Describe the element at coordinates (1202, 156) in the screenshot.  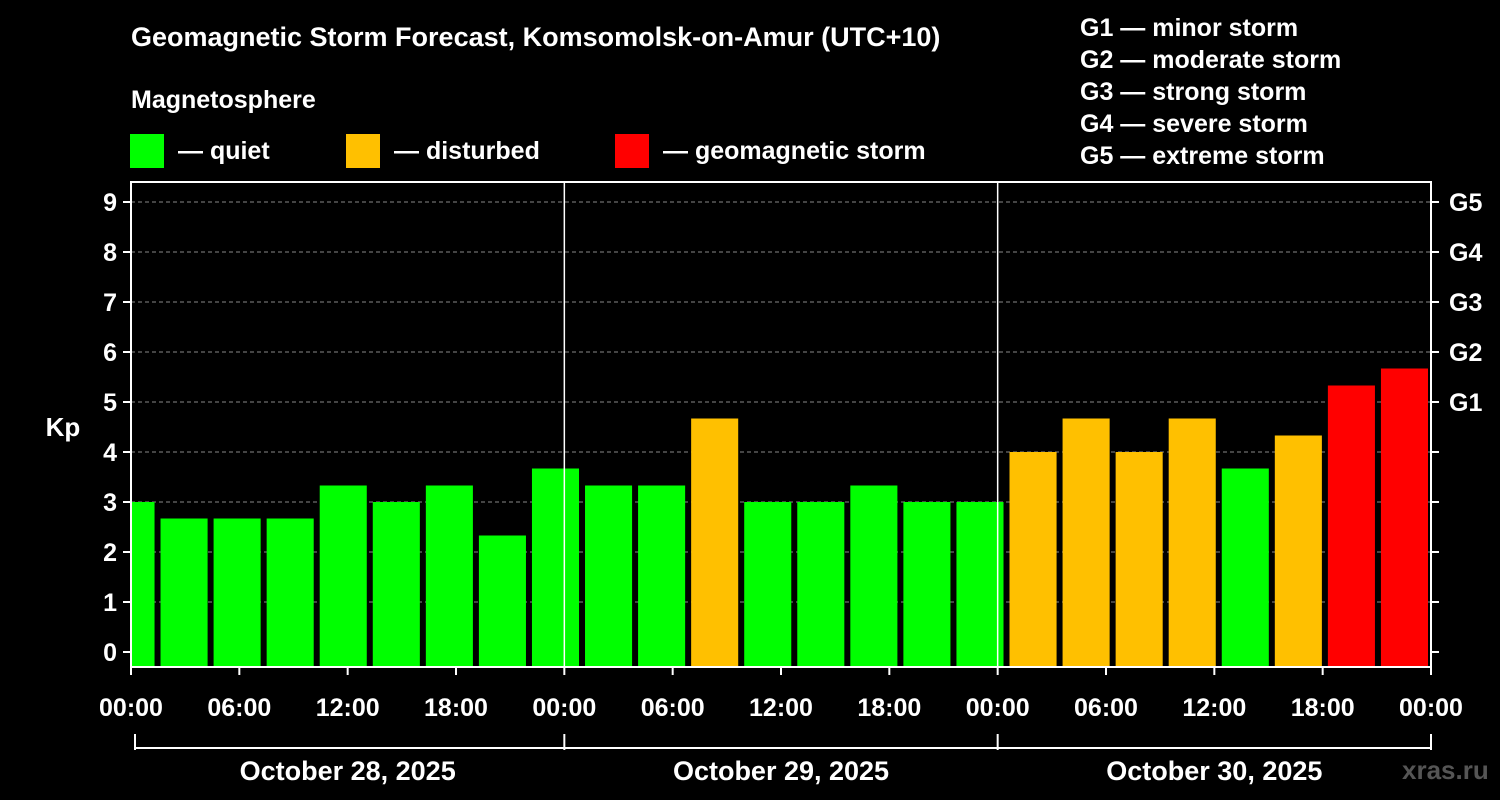
I see `storm-level-g5: G5 — extreme storm` at that location.